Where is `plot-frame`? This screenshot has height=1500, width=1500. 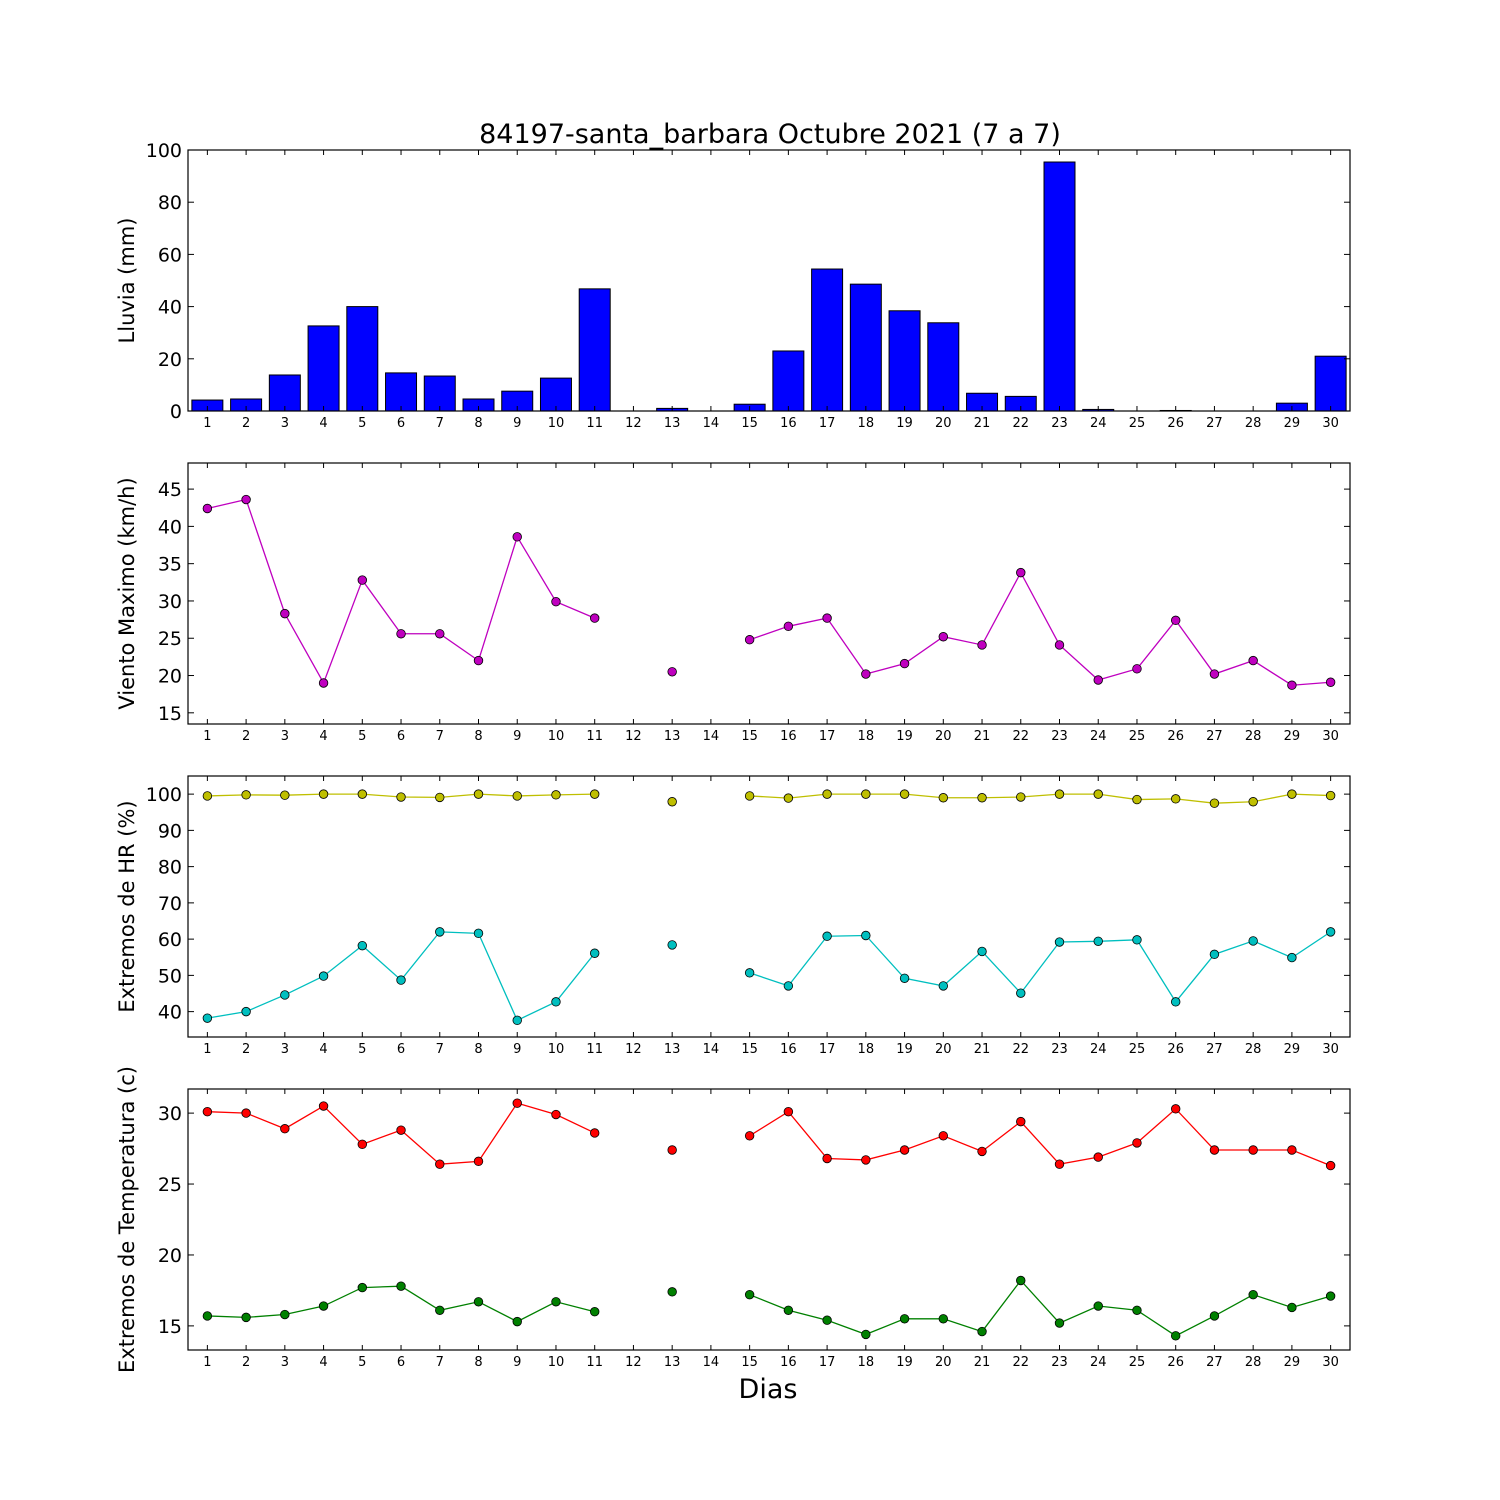 plot-frame is located at coordinates (769, 906).